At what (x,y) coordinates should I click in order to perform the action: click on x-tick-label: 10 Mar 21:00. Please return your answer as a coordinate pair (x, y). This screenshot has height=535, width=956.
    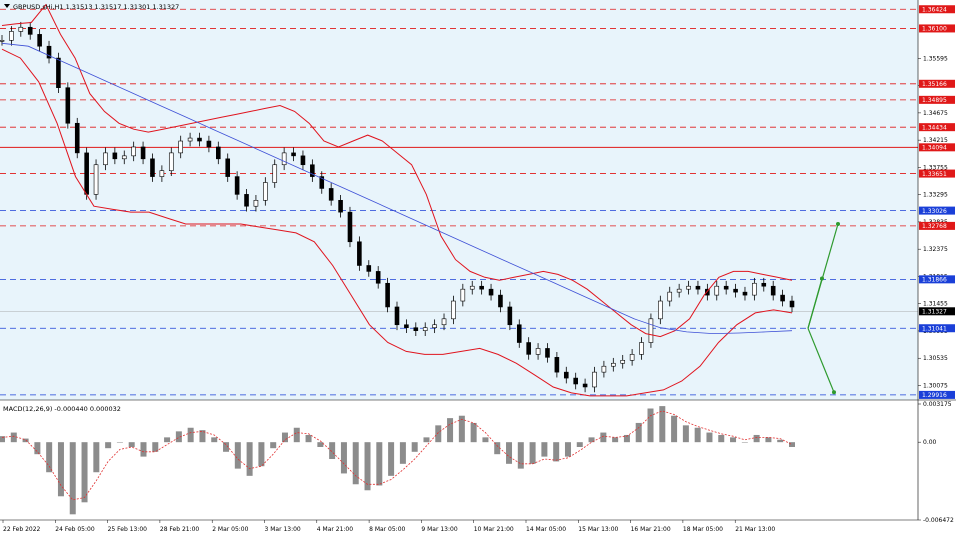
    Looking at the image, I should click on (494, 529).